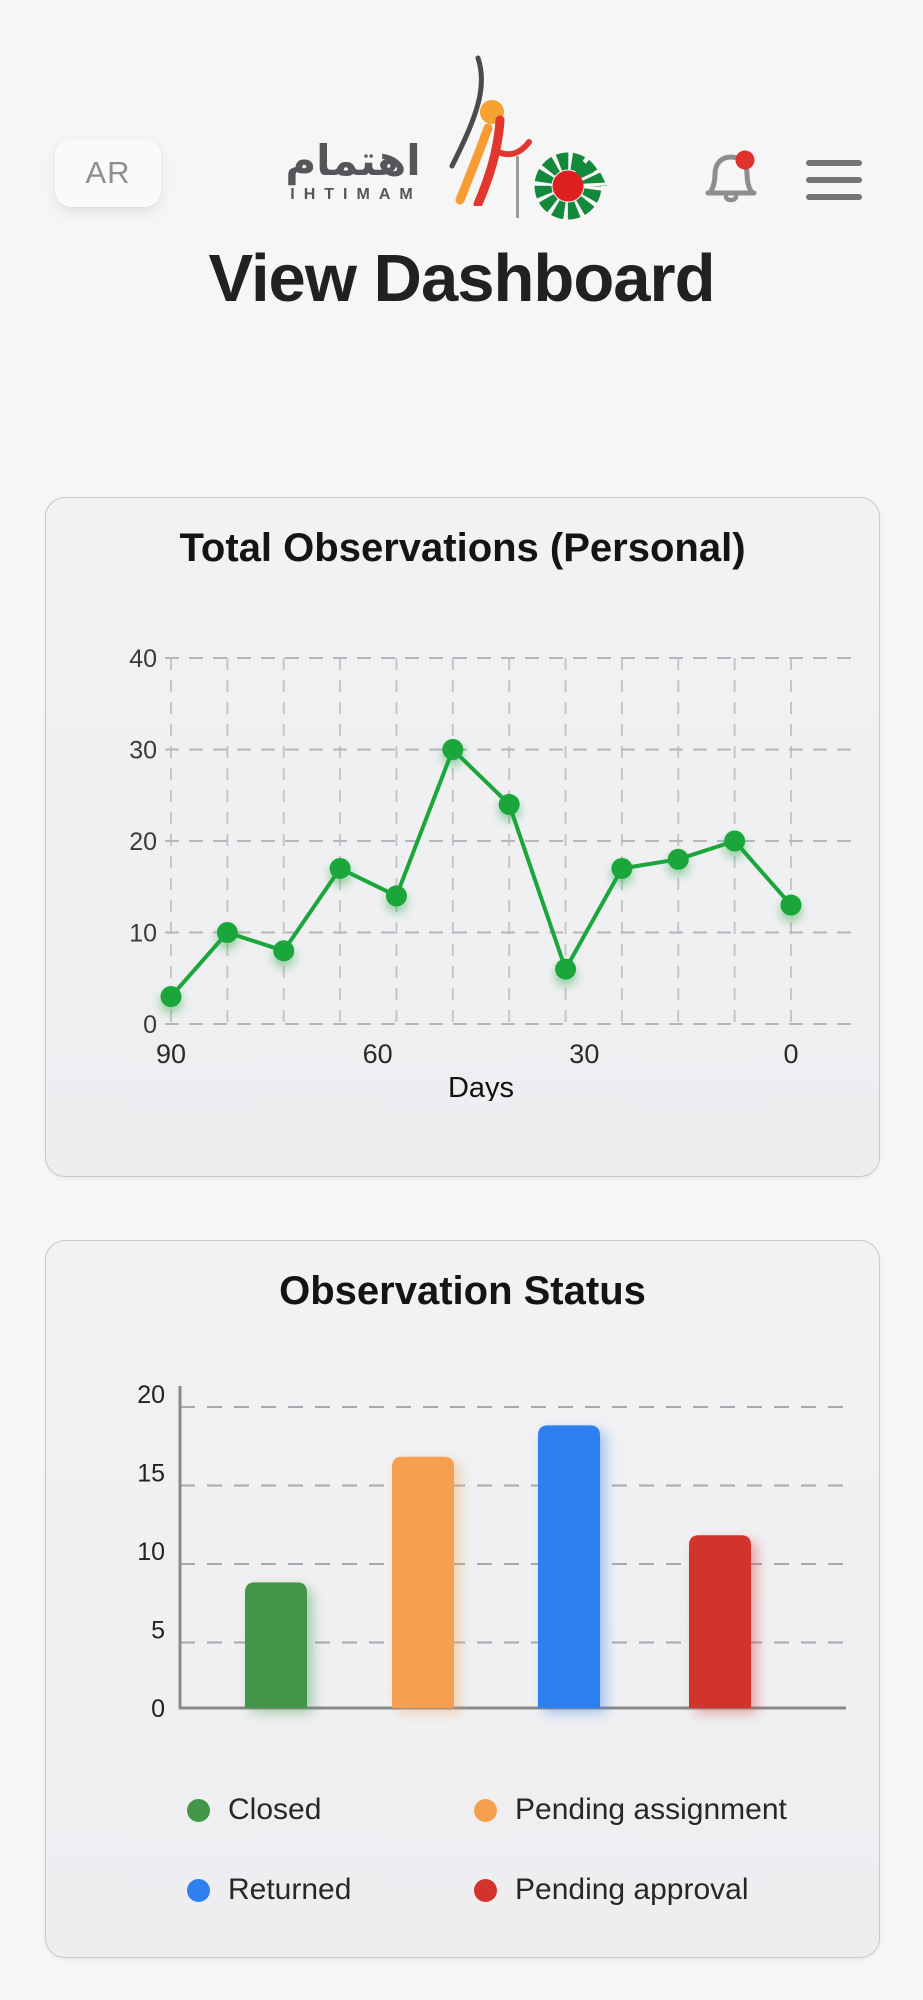 Image resolution: width=923 pixels, height=2000 pixels. Describe the element at coordinates (481, 1086) in the screenshot. I see `x-axis-label: Days` at that location.